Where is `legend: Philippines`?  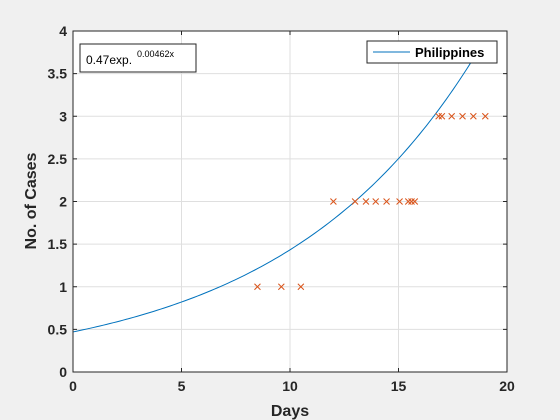
legend: Philippines is located at coordinates (432, 52).